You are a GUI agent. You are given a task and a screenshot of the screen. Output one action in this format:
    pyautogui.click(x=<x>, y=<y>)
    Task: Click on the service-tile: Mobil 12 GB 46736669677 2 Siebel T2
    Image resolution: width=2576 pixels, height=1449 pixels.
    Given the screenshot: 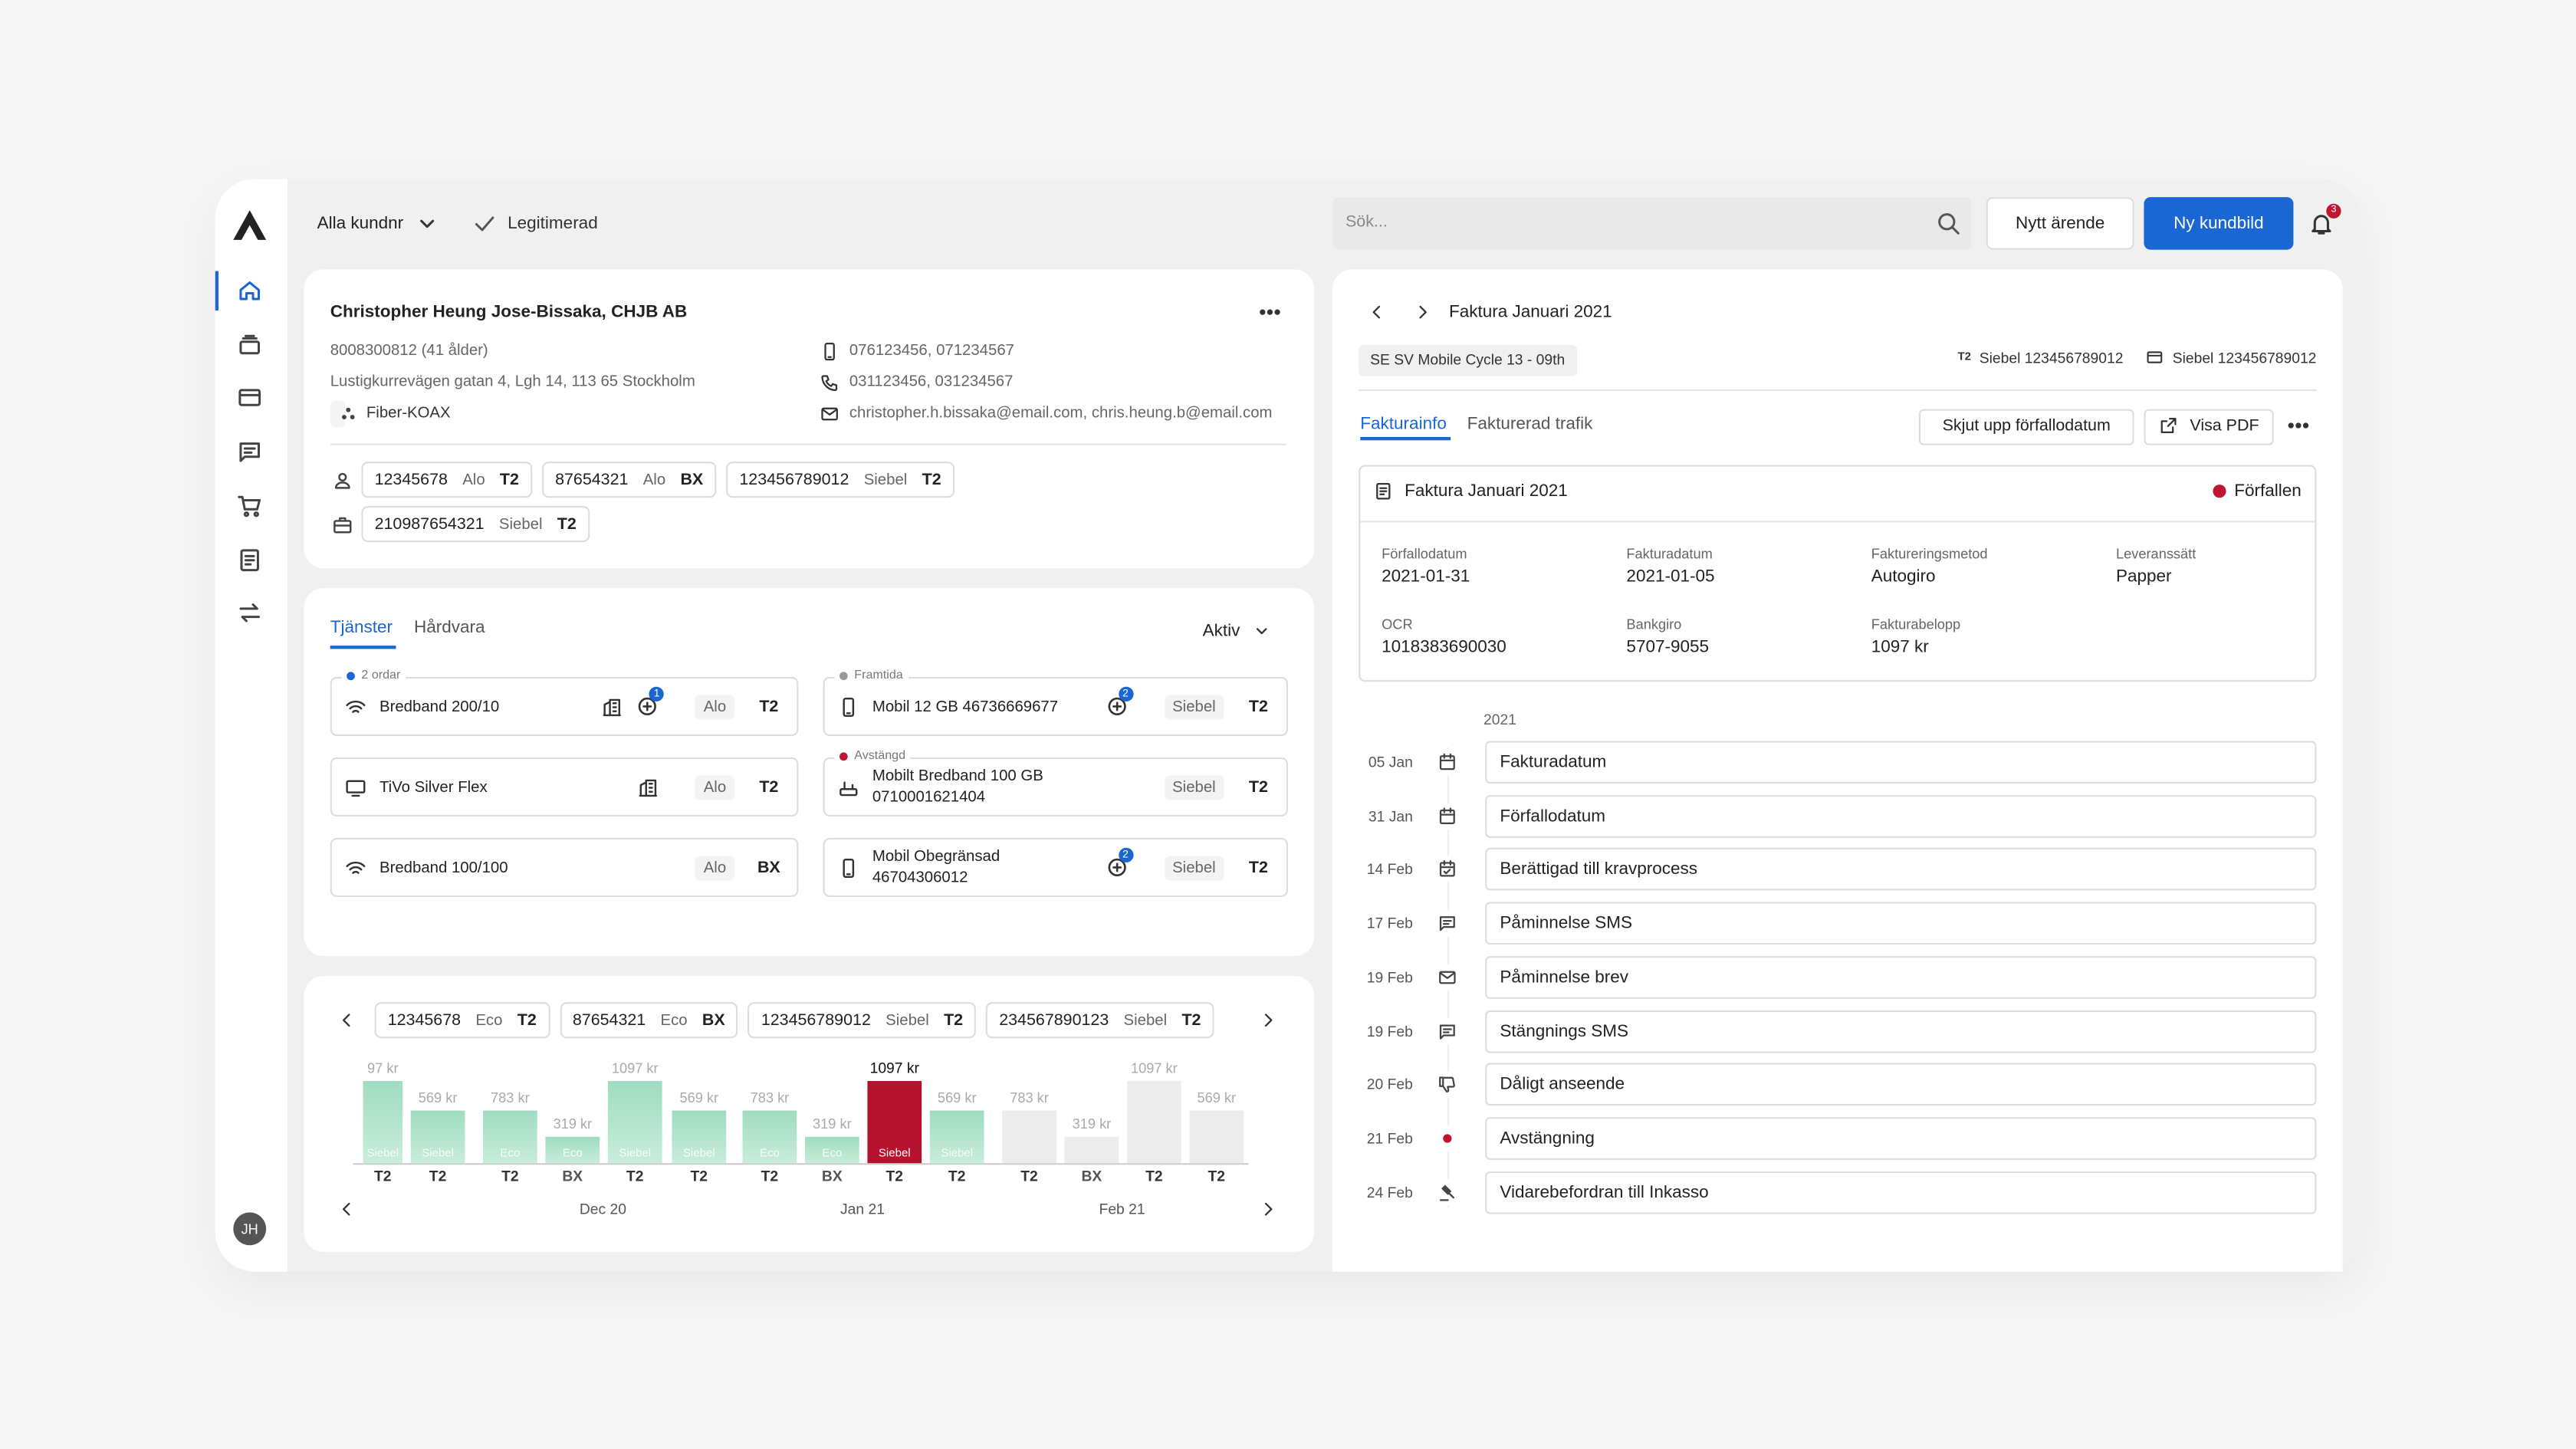 What is the action you would take?
    pyautogui.click(x=1056, y=706)
    